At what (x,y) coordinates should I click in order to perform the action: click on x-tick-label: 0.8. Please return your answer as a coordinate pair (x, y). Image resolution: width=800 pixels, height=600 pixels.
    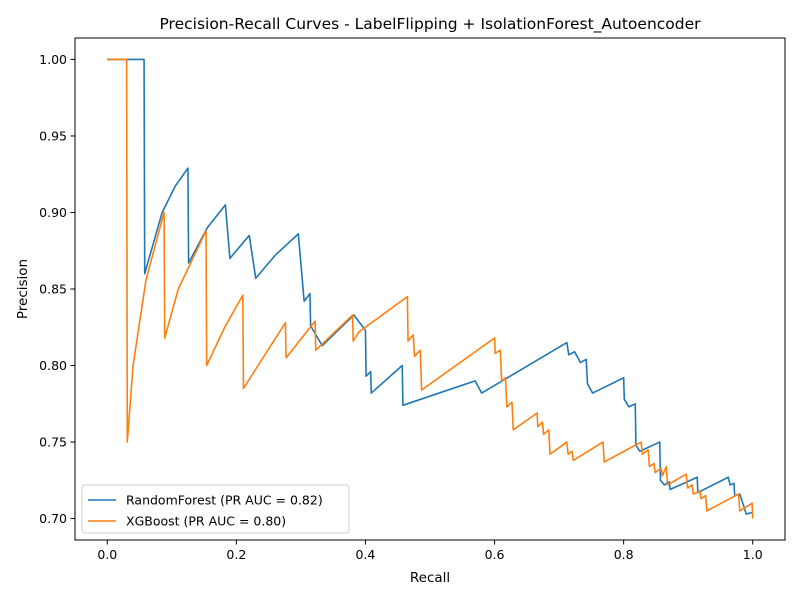
    Looking at the image, I should click on (624, 554).